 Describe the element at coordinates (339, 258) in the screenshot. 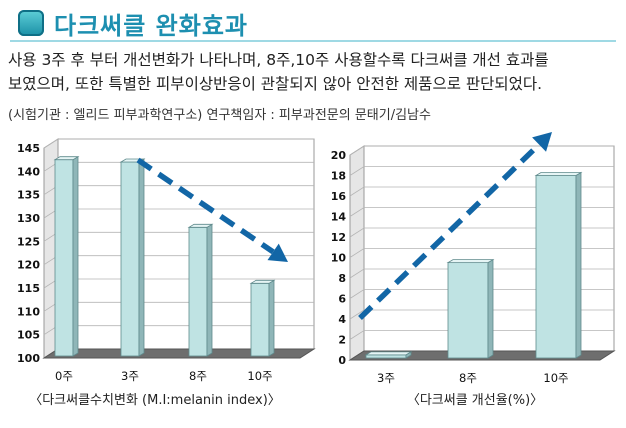

I see `y-tick-label: 10` at that location.